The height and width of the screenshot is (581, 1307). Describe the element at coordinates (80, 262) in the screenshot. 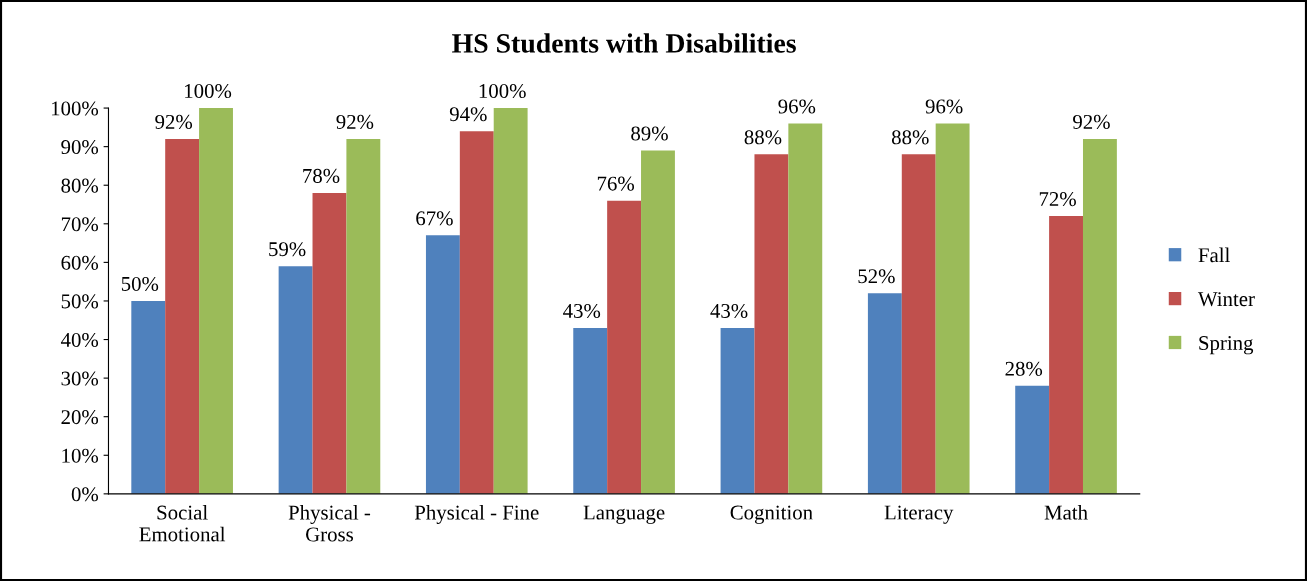

I see `y-tick-label: 60%` at that location.